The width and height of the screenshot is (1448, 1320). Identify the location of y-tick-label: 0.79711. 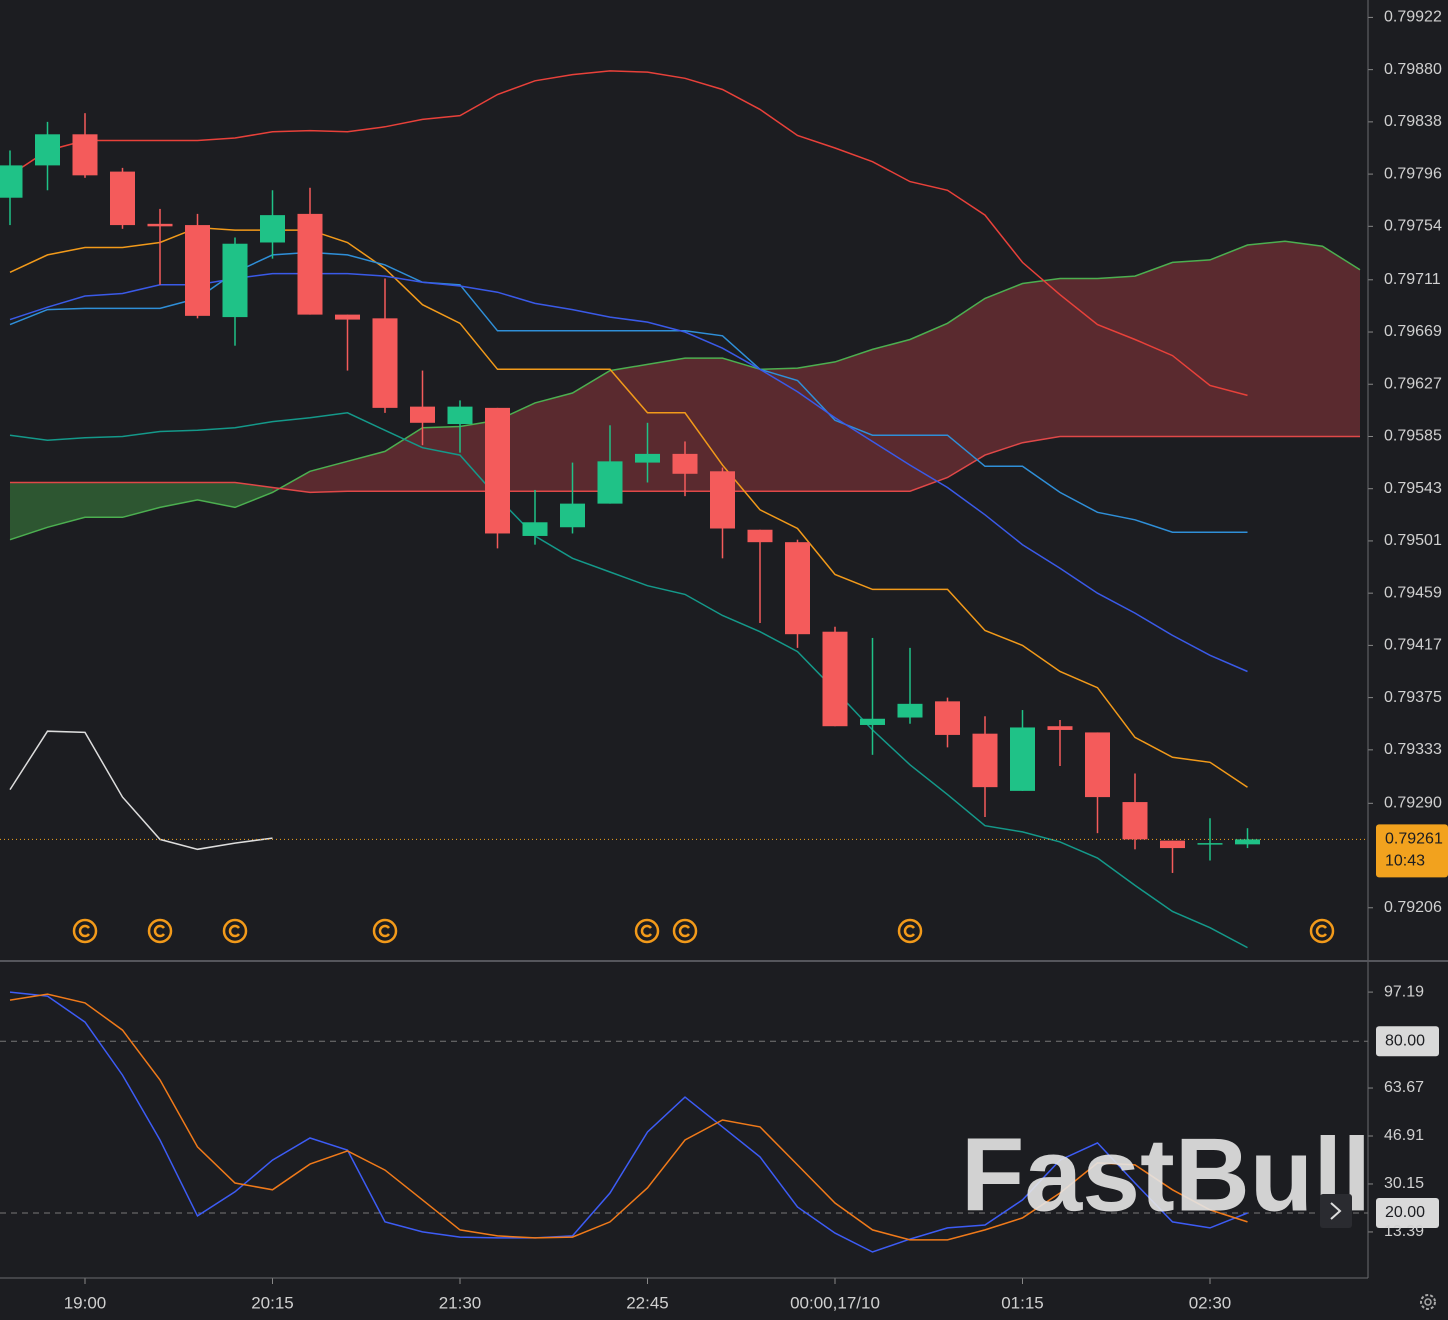
(1412, 279).